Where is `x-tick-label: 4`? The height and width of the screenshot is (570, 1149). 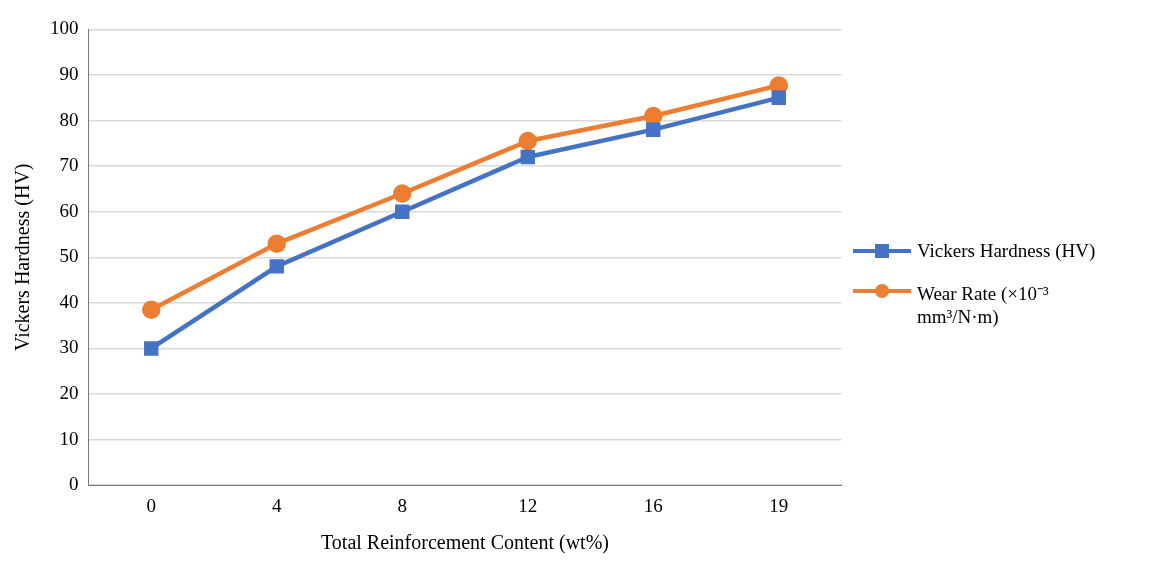
x-tick-label: 4 is located at coordinates (277, 505).